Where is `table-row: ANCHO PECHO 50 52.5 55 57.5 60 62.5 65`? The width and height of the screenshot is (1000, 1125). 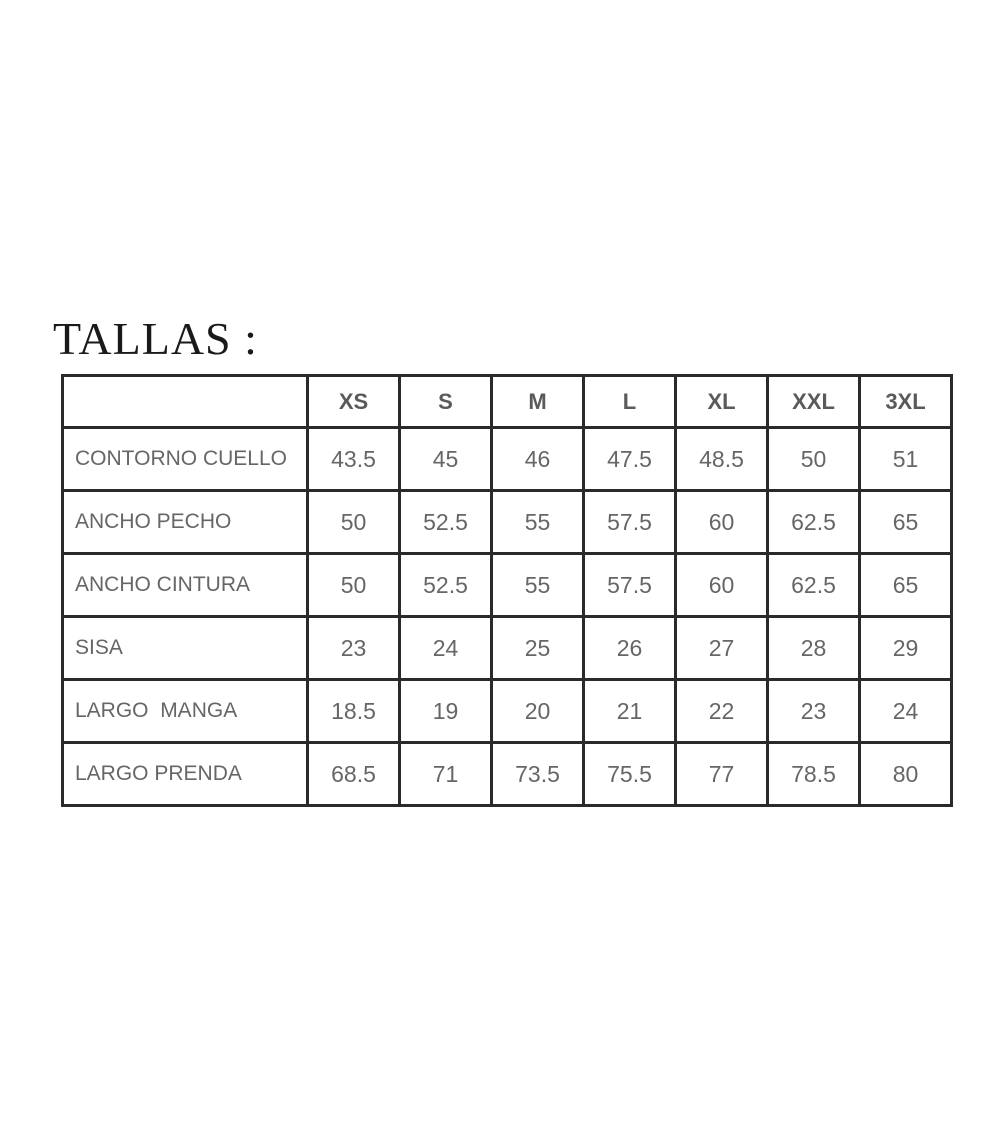 table-row: ANCHO PECHO 50 52.5 55 57.5 60 62.5 65 is located at coordinates (507, 522).